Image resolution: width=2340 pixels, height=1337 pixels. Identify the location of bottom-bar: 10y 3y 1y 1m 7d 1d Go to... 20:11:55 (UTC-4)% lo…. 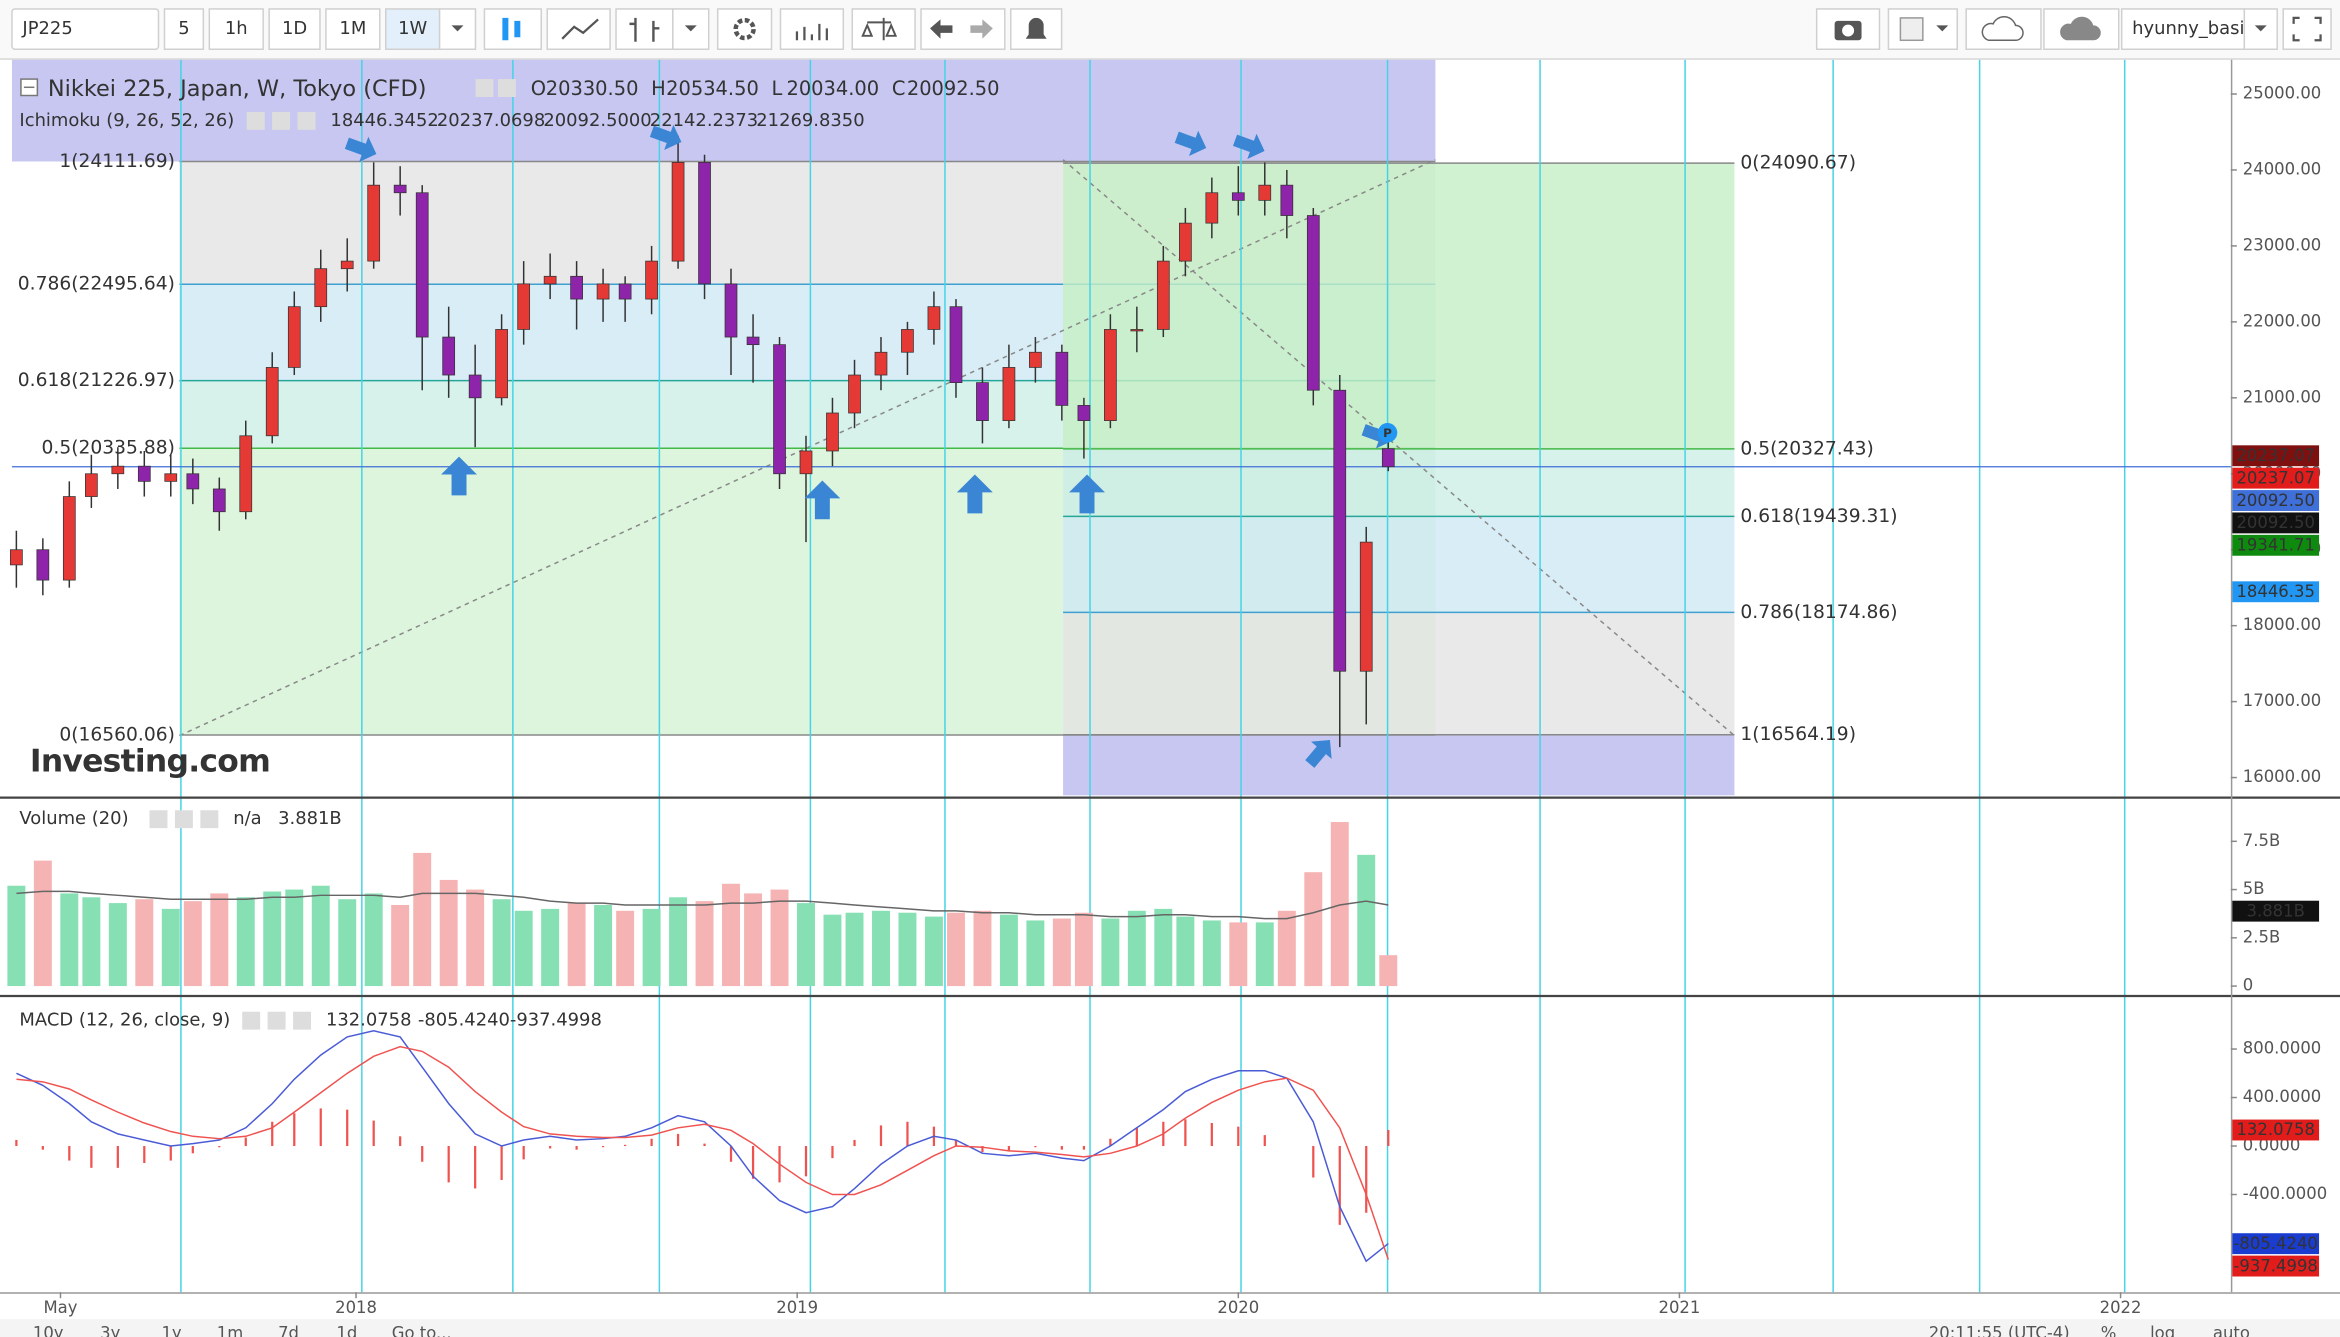
(1170, 1328).